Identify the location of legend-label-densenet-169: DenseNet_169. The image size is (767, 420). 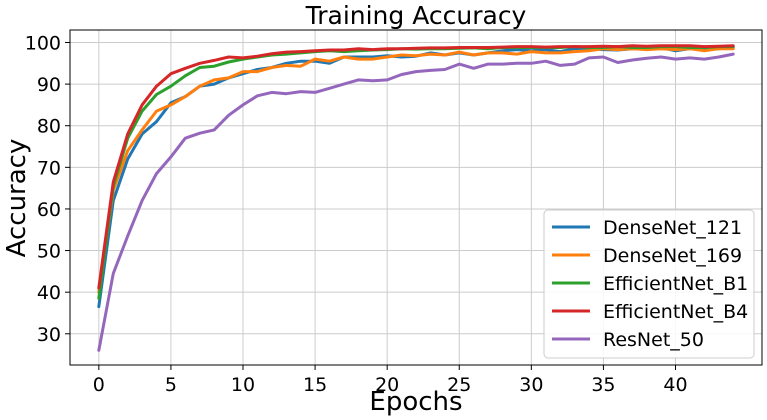
(672, 256).